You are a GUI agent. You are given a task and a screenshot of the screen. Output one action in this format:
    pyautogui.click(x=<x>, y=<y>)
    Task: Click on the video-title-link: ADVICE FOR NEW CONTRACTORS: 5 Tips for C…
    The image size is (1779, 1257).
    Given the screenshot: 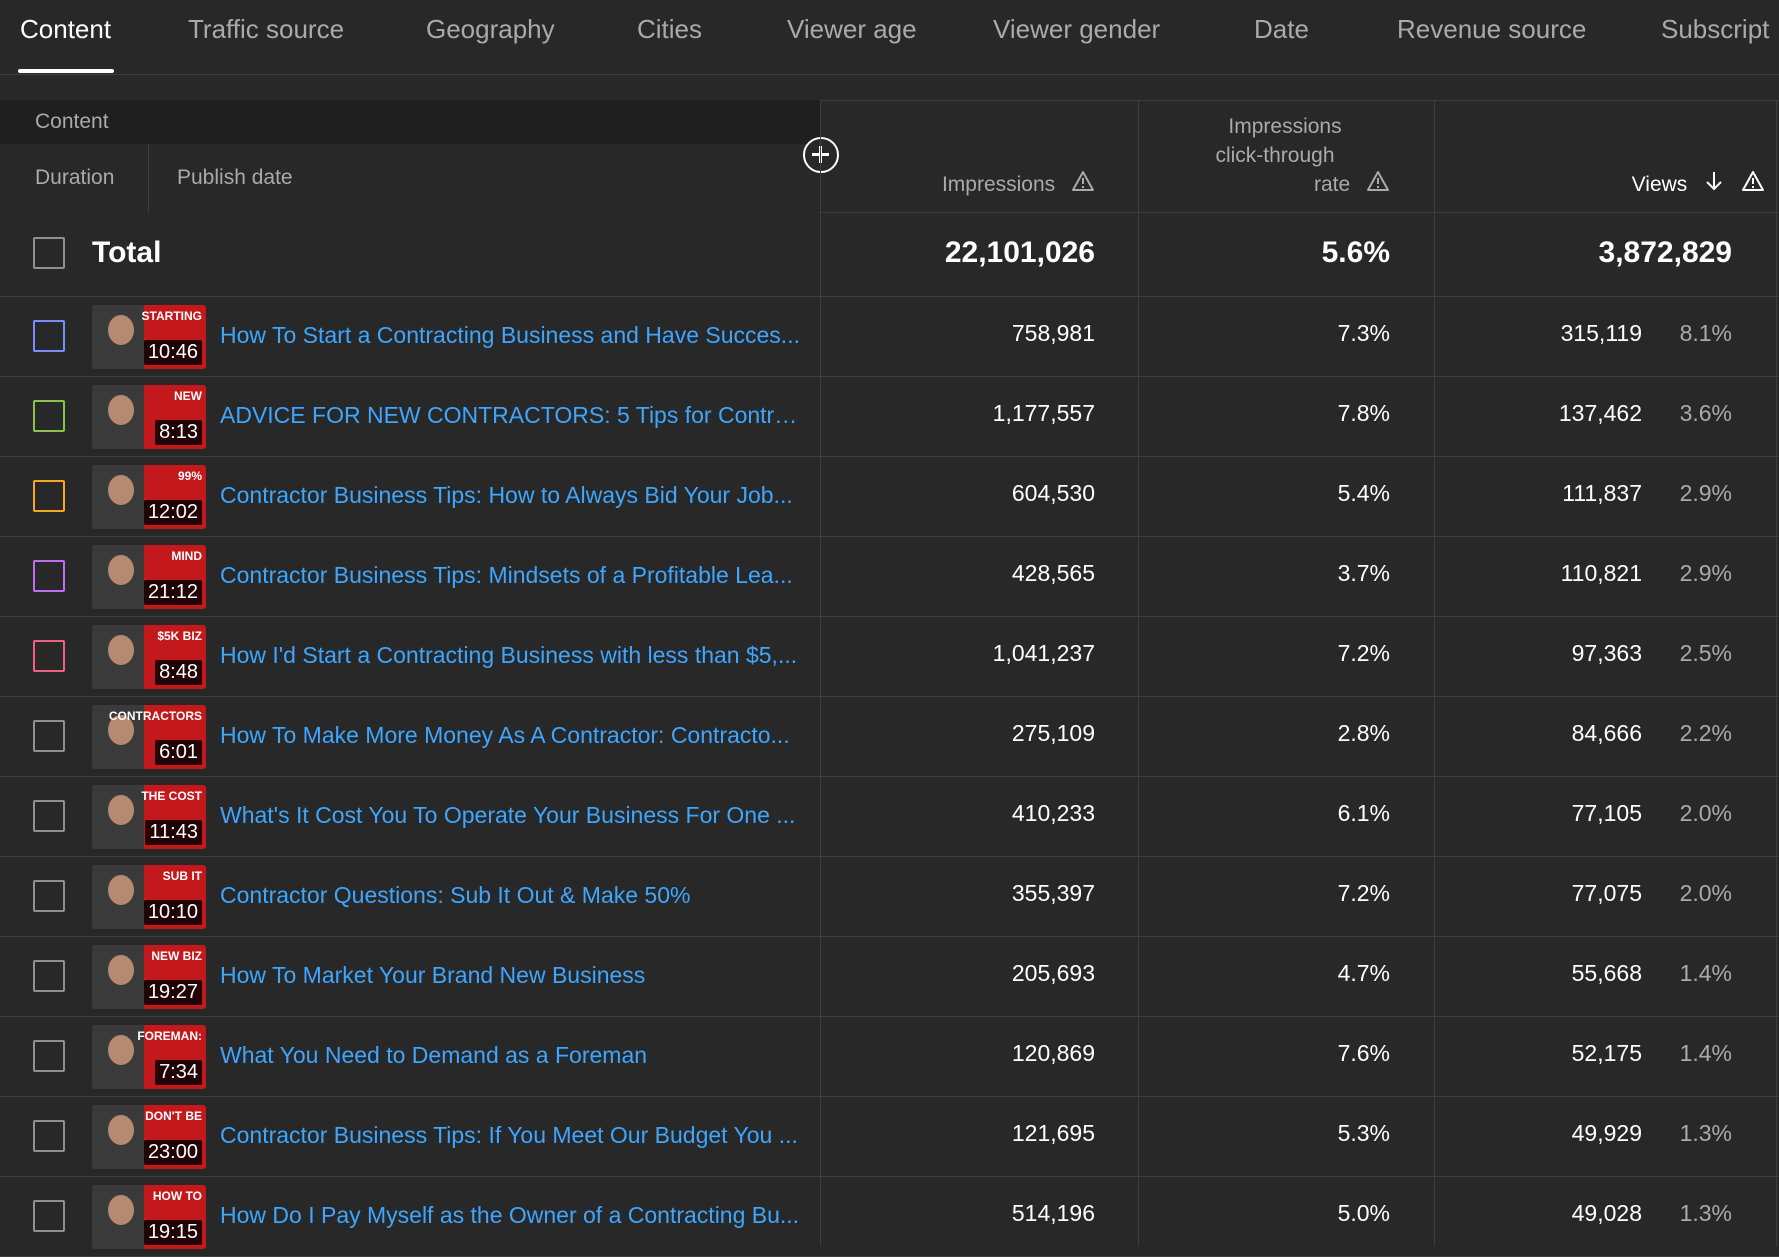 What is the action you would take?
    pyautogui.click(x=514, y=415)
    